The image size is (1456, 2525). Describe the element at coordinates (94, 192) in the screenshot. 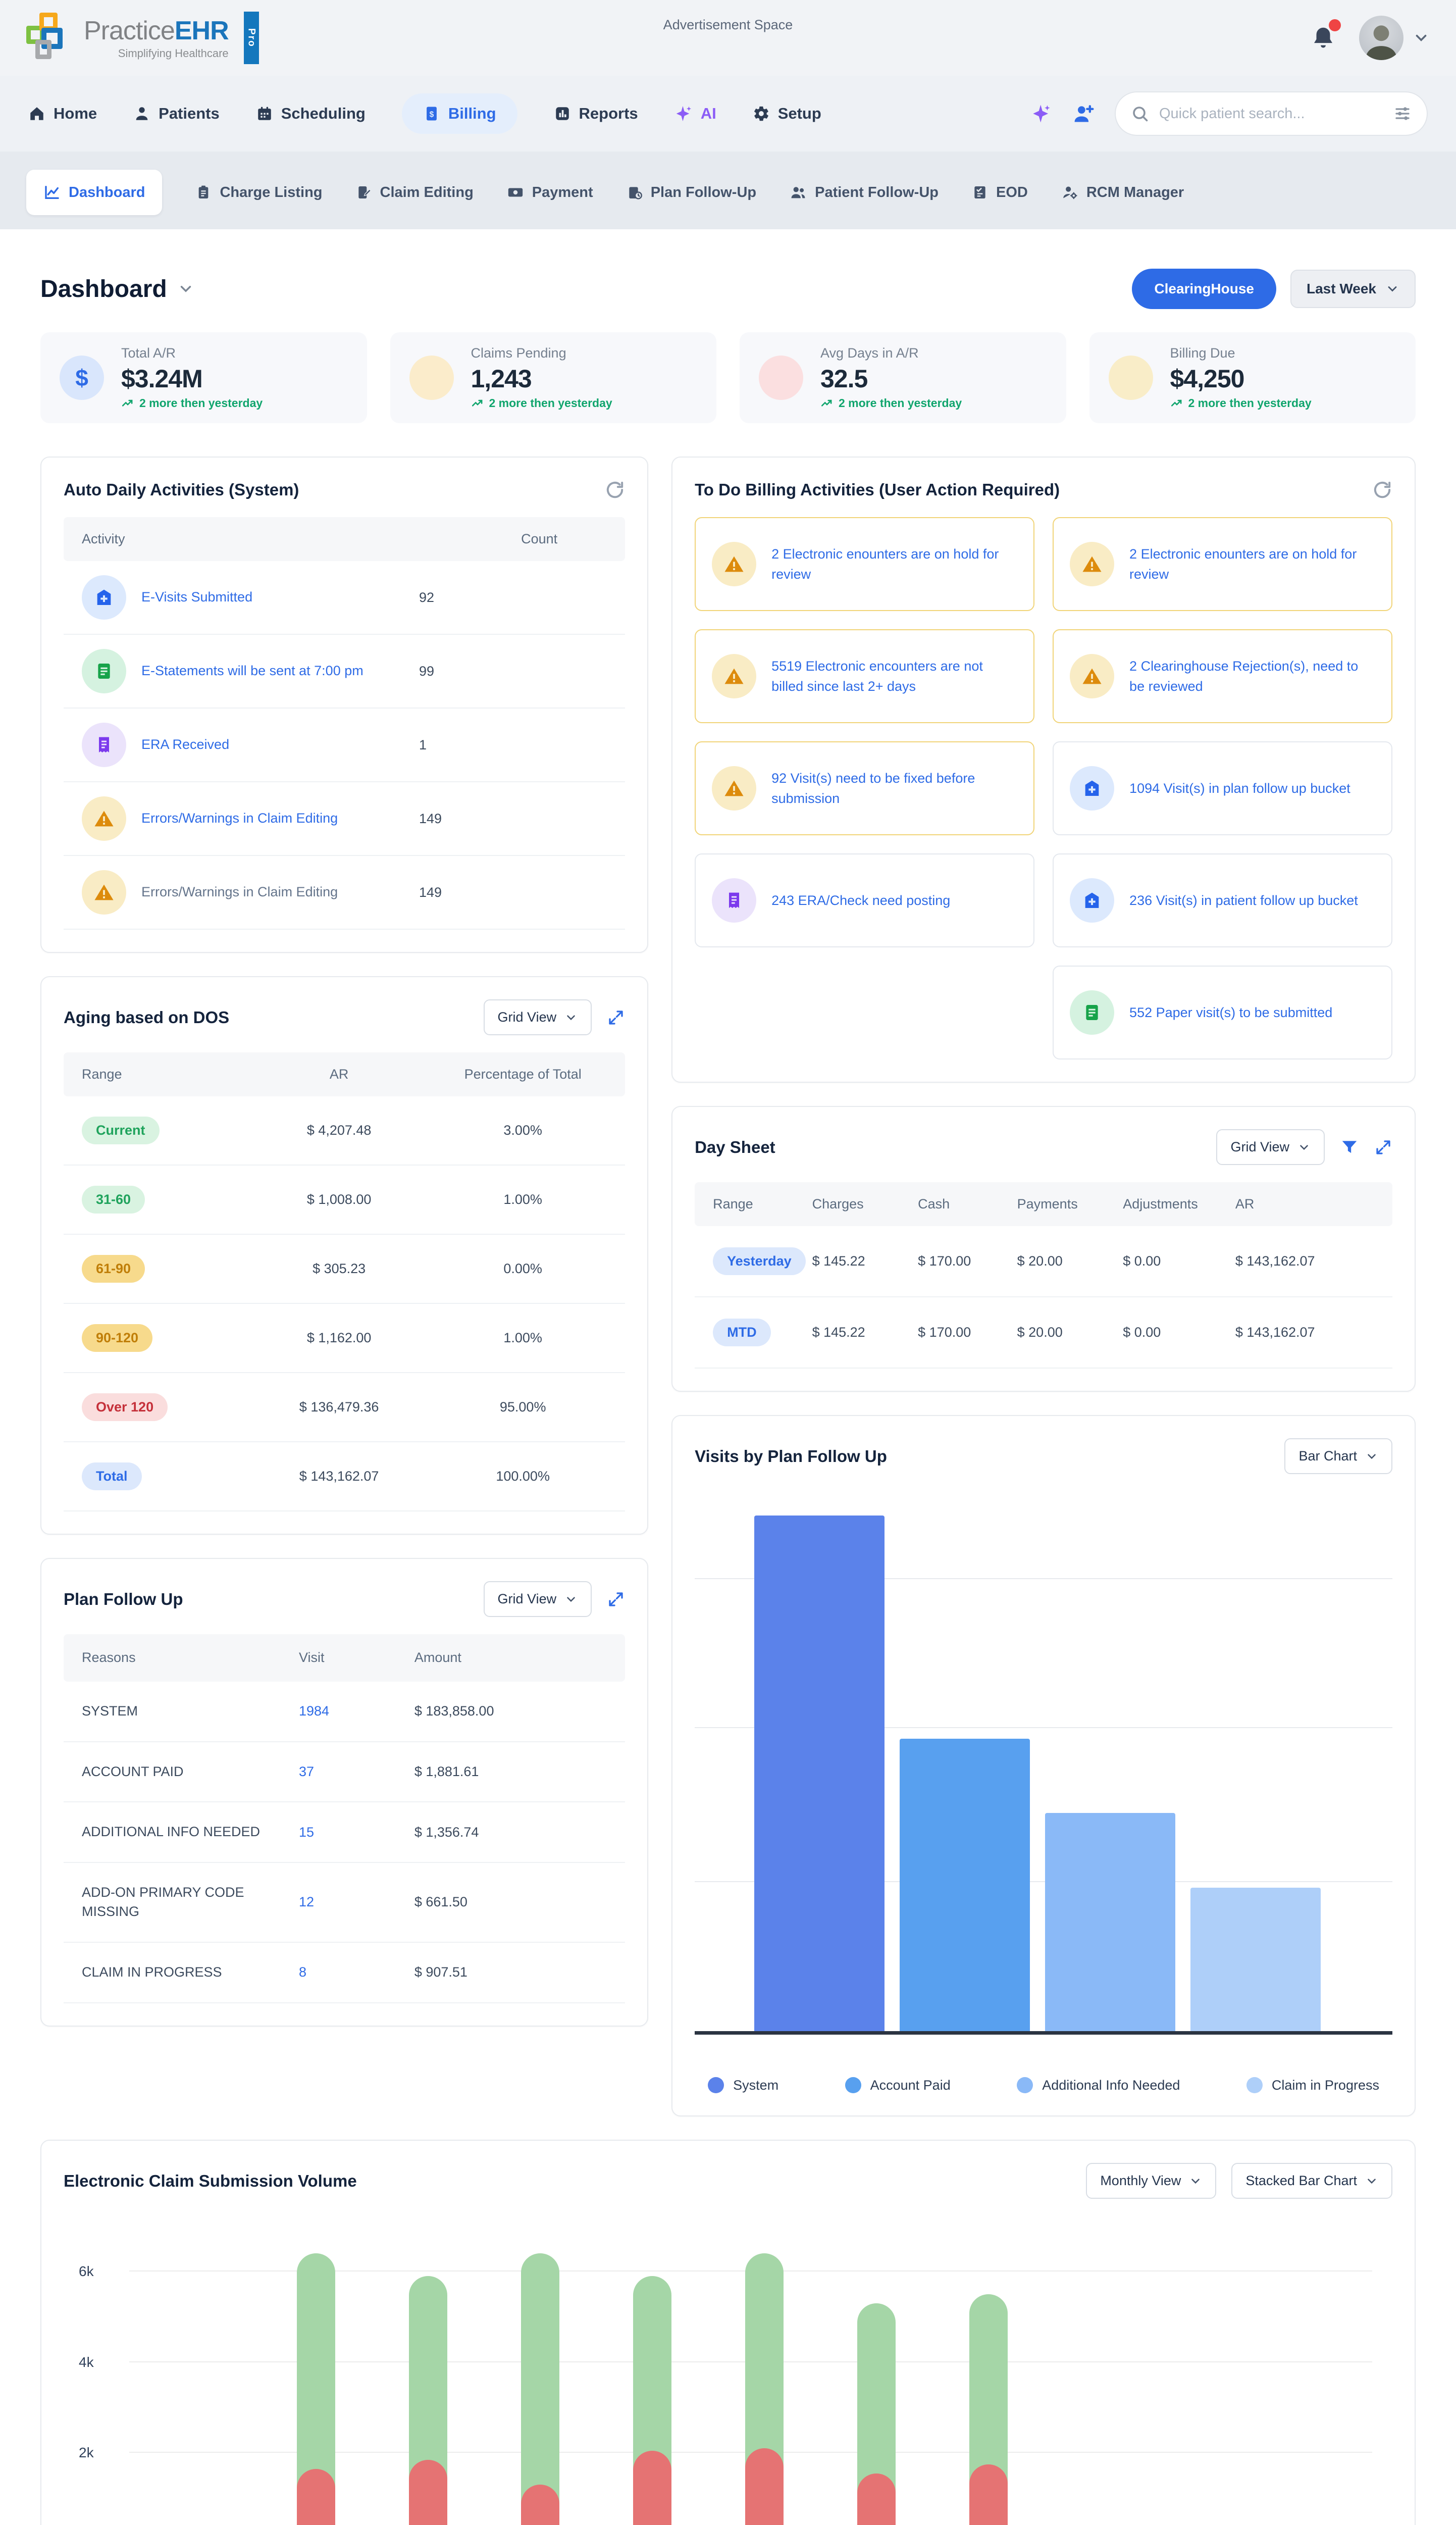

I see `tab-dashboard: Dashboard` at that location.